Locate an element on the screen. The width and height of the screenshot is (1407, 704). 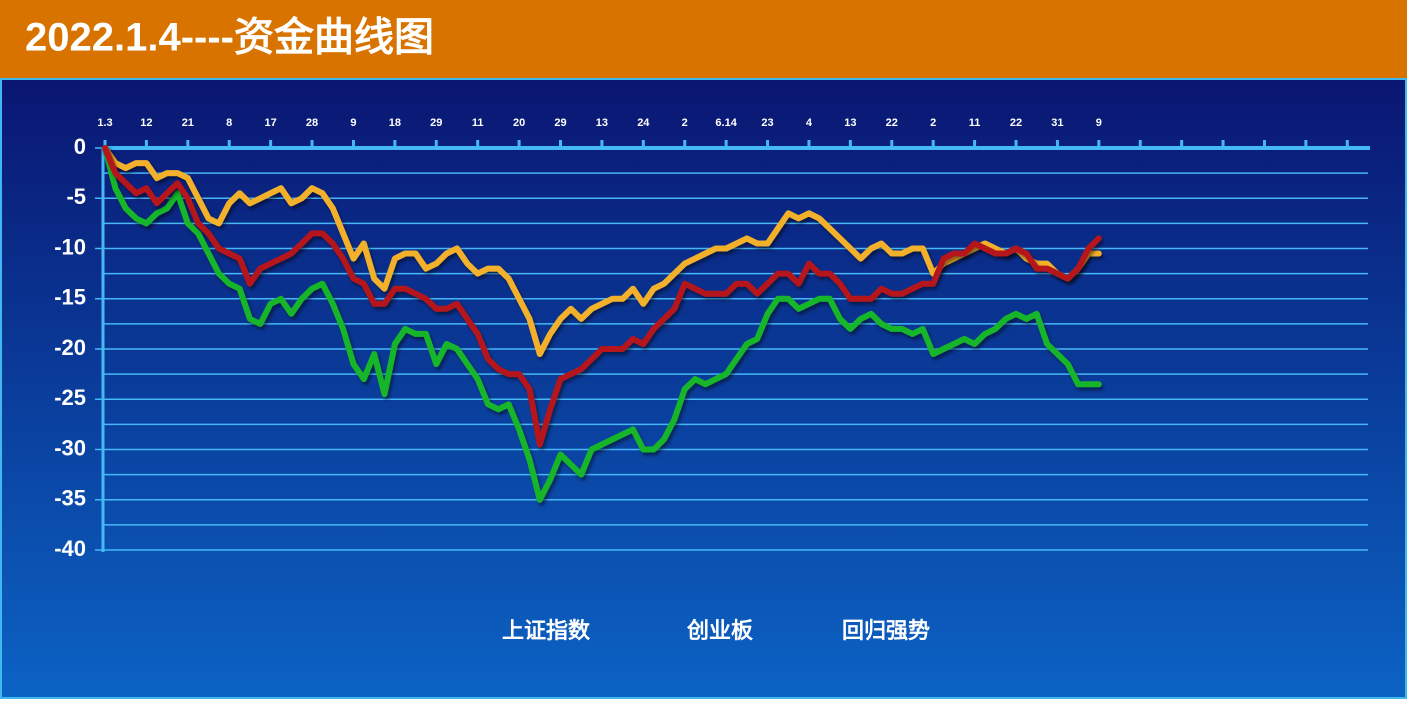
y-tick-label: -40 is located at coordinates (70, 548).